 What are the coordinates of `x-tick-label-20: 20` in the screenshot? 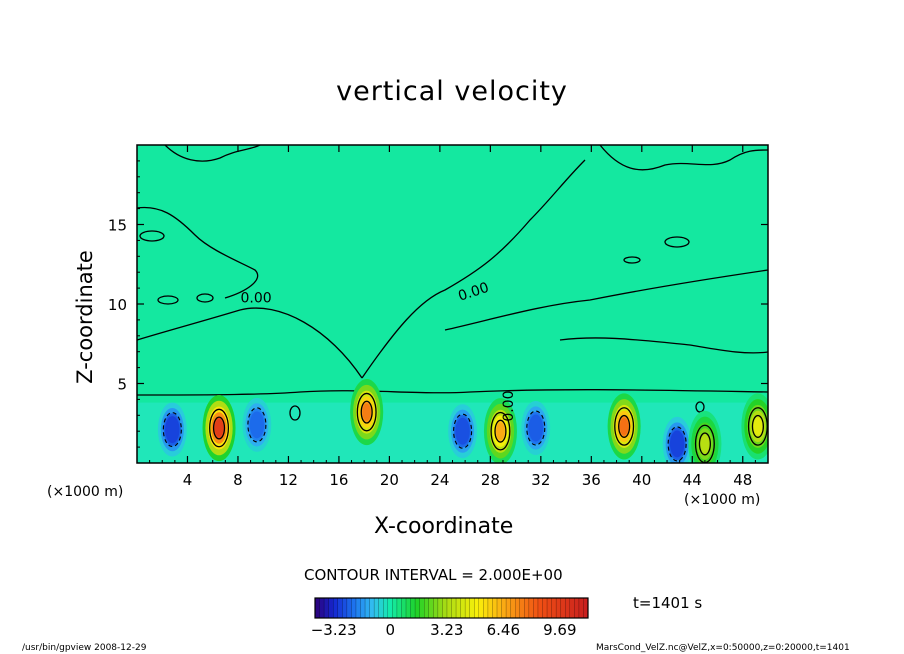 It's located at (389, 480).